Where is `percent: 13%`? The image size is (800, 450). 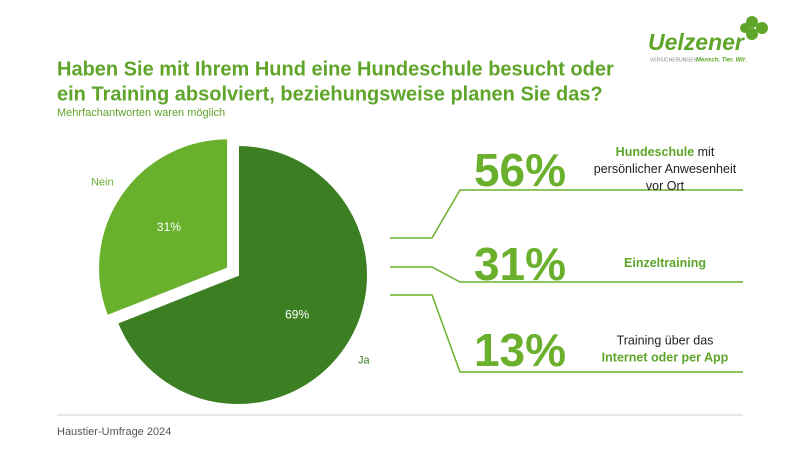 percent: 13% is located at coordinates (520, 350).